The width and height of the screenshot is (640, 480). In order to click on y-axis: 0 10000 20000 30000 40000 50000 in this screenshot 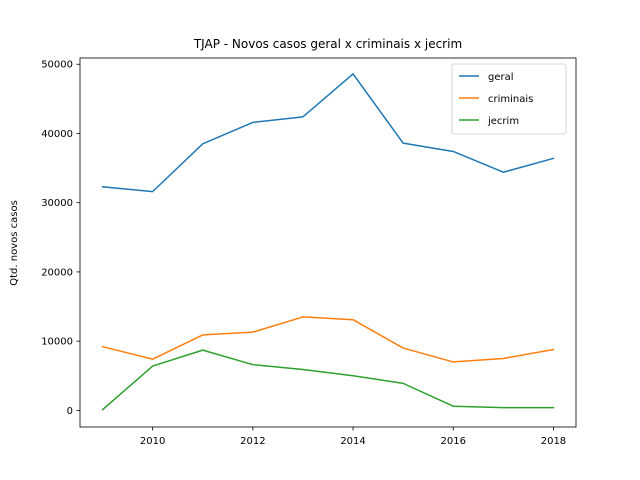, I will do `click(60, 238)`.